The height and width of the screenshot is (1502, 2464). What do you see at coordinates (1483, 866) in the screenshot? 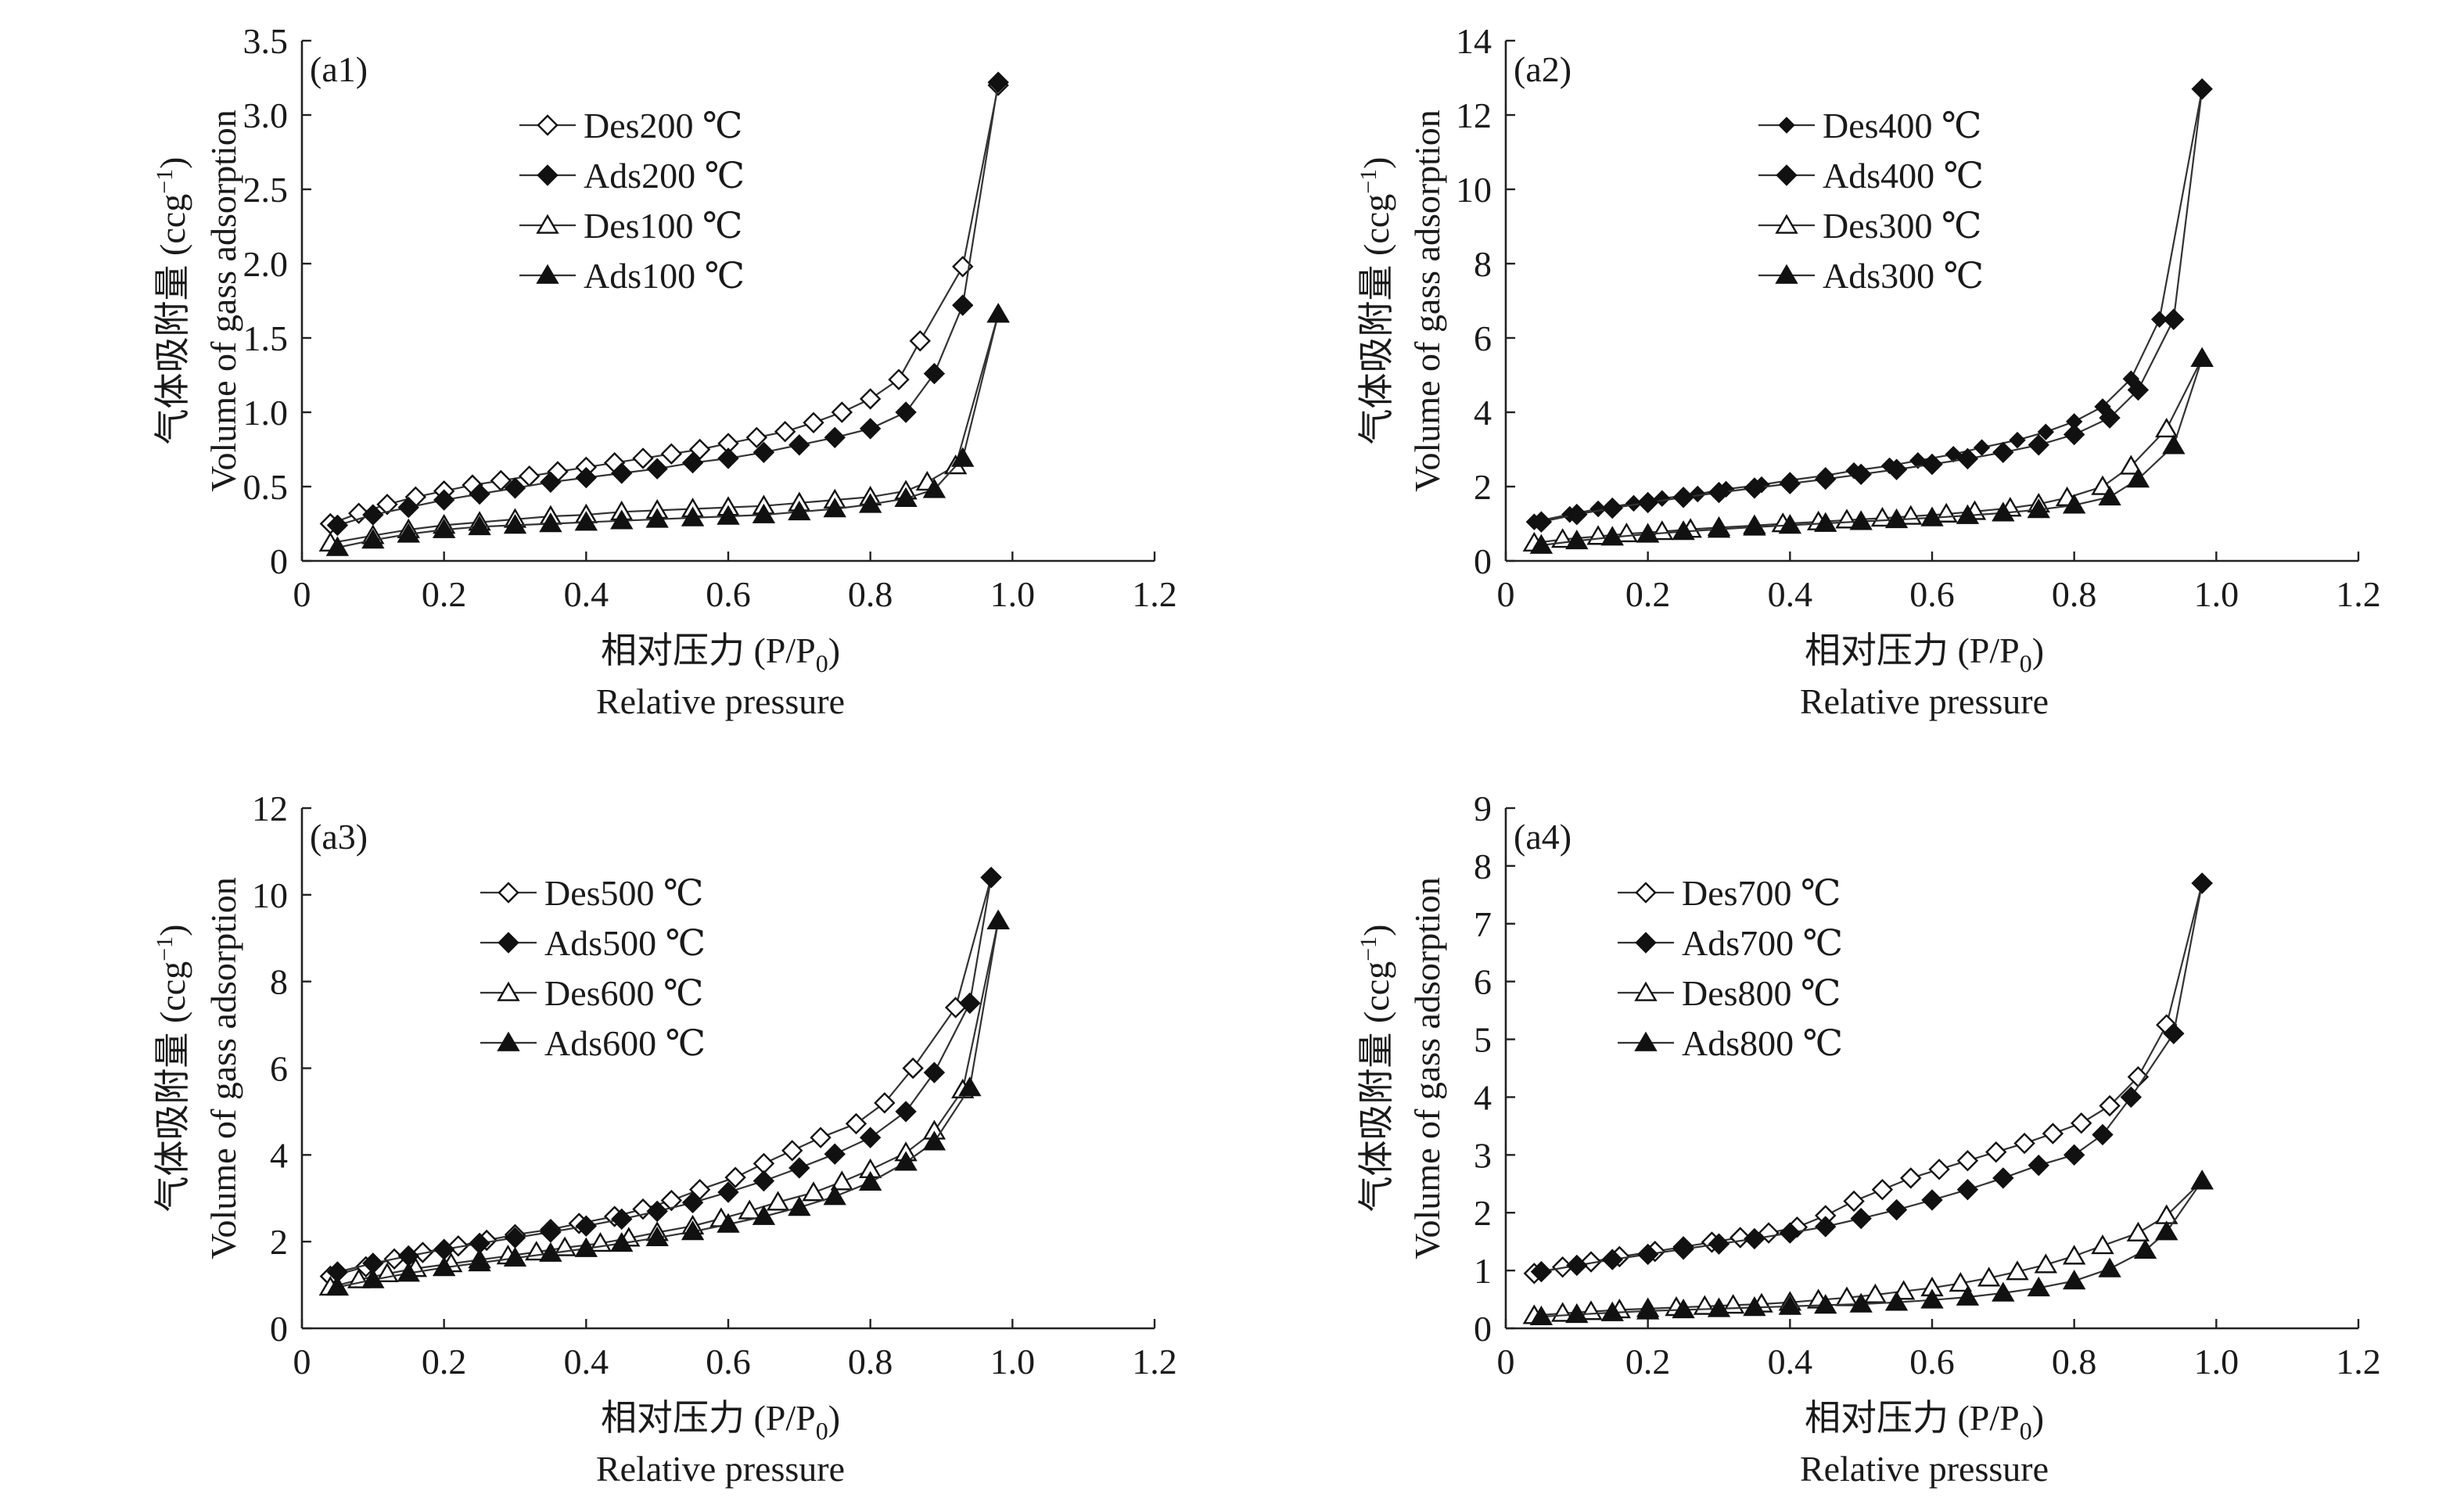
I see `y-tick-label: 8` at bounding box center [1483, 866].